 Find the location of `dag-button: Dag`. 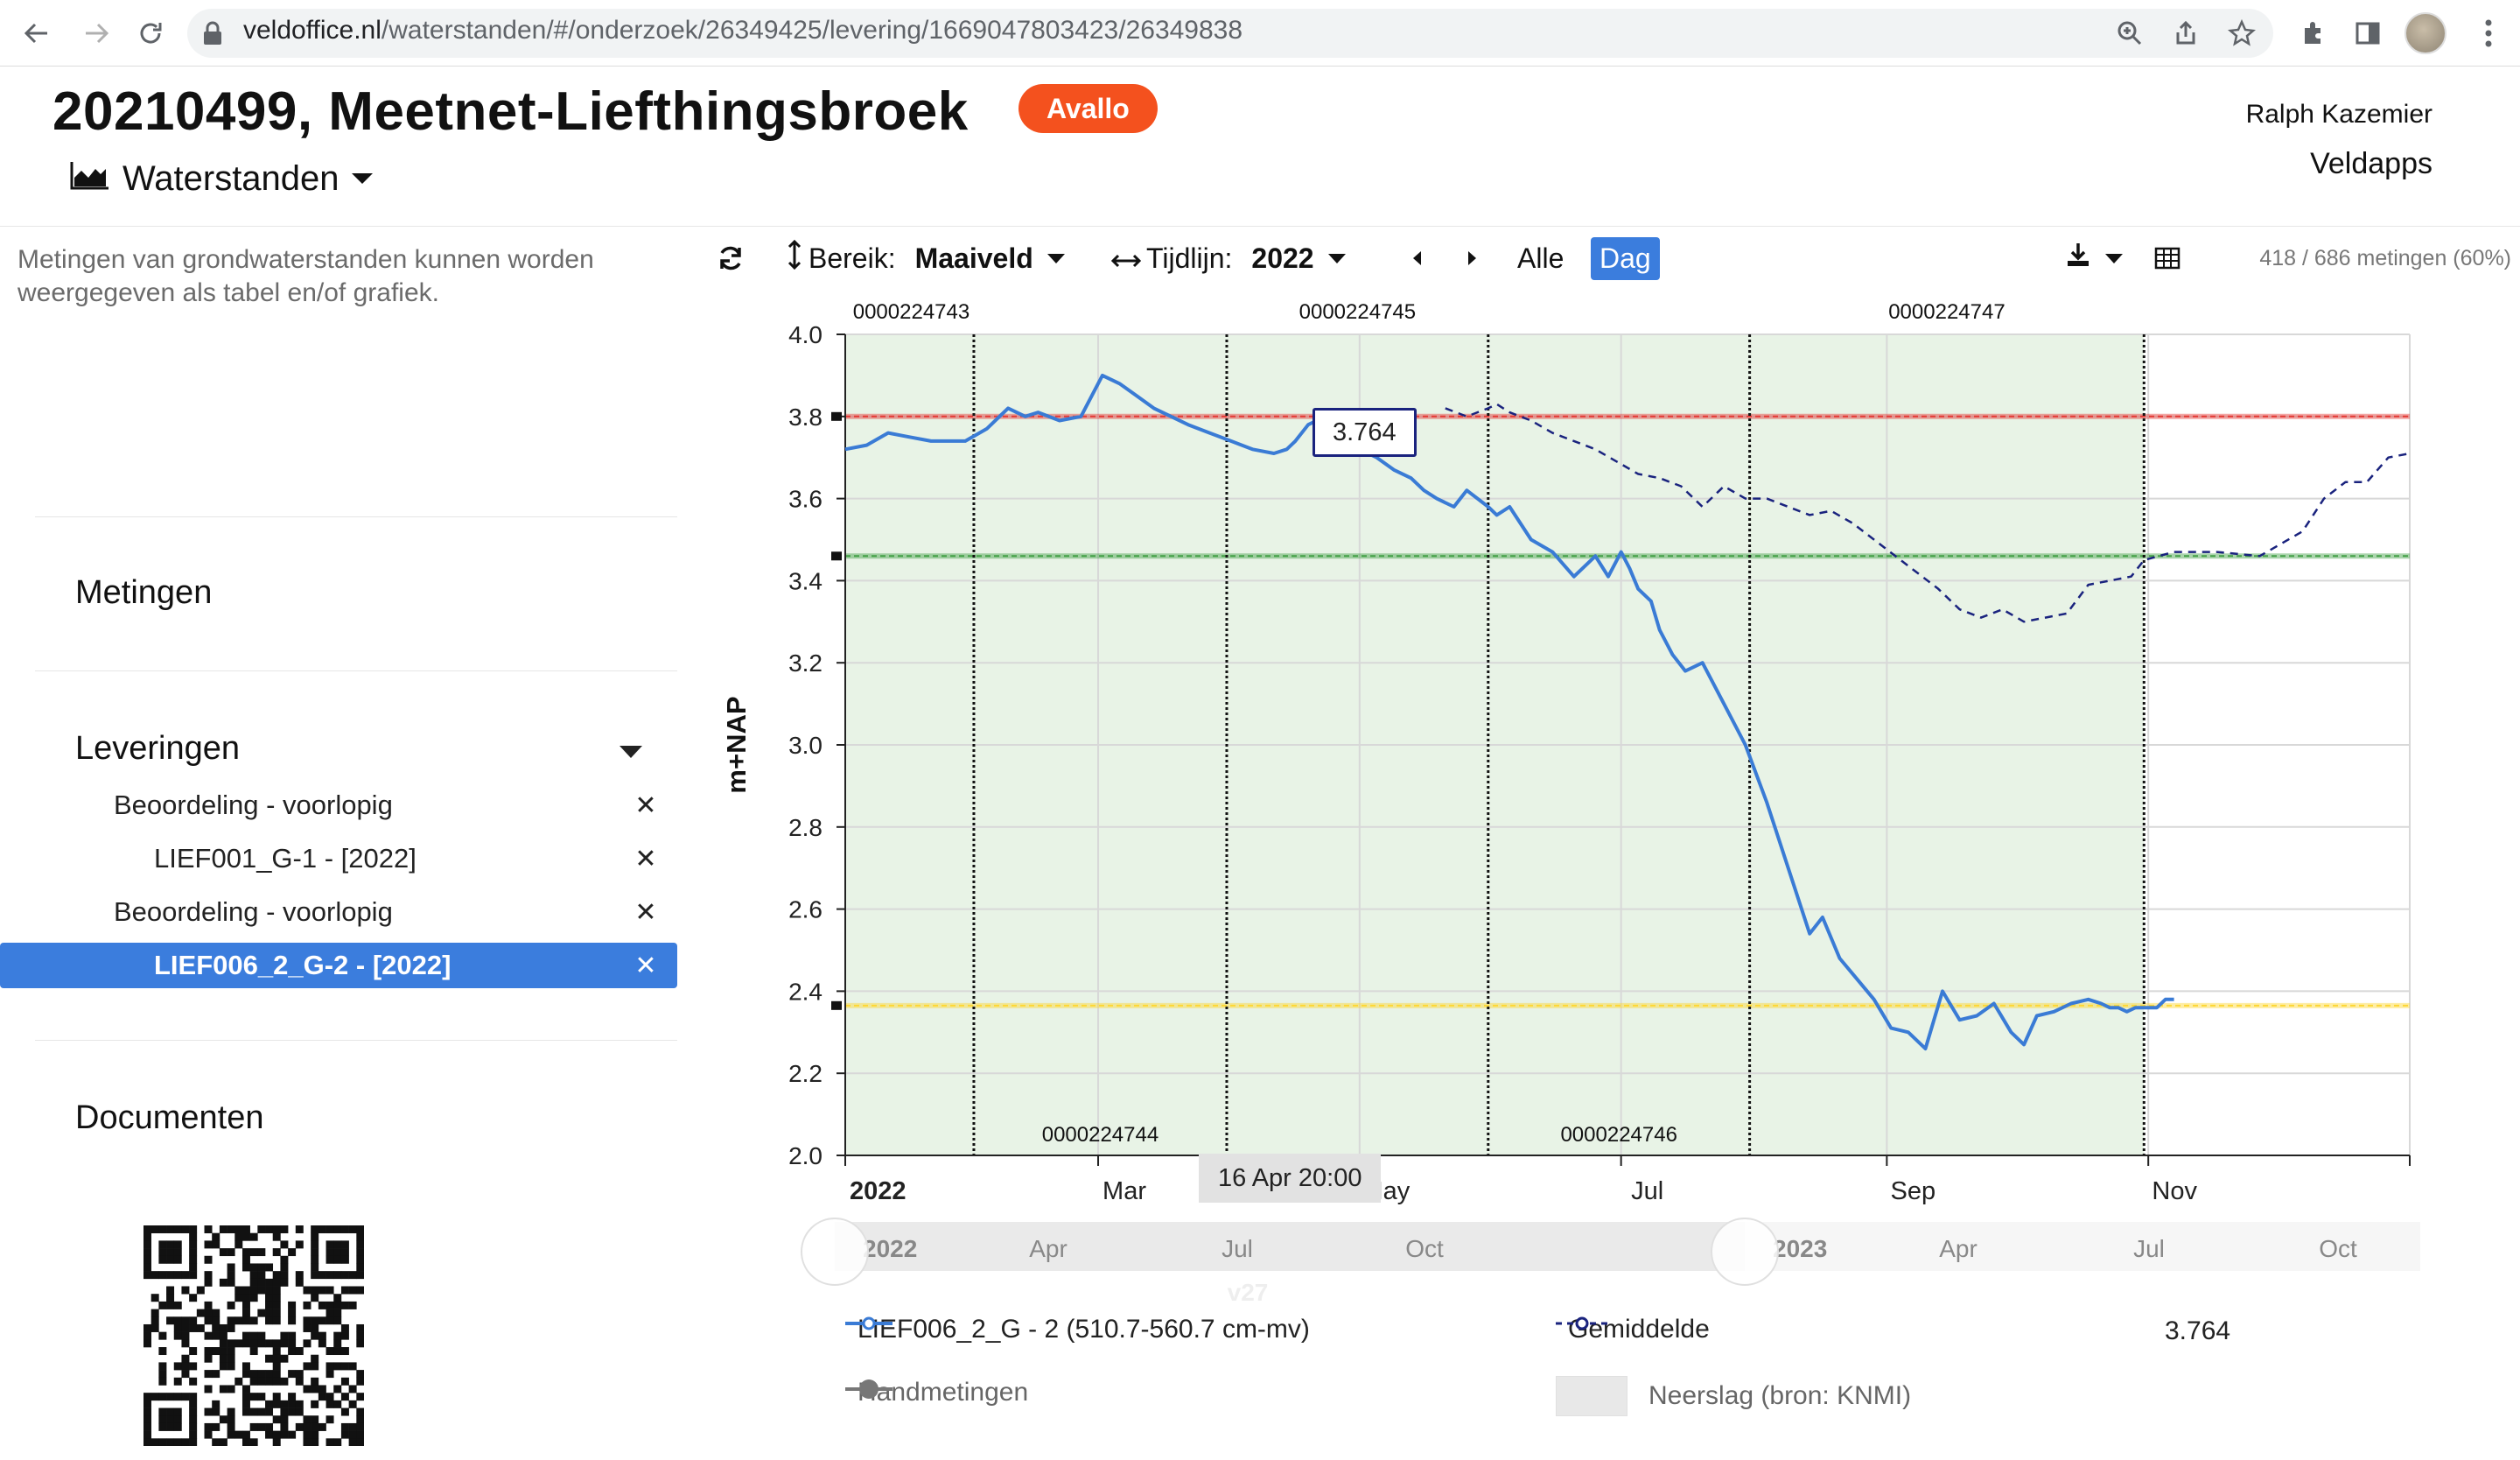

dag-button: Dag is located at coordinates (1625, 258).